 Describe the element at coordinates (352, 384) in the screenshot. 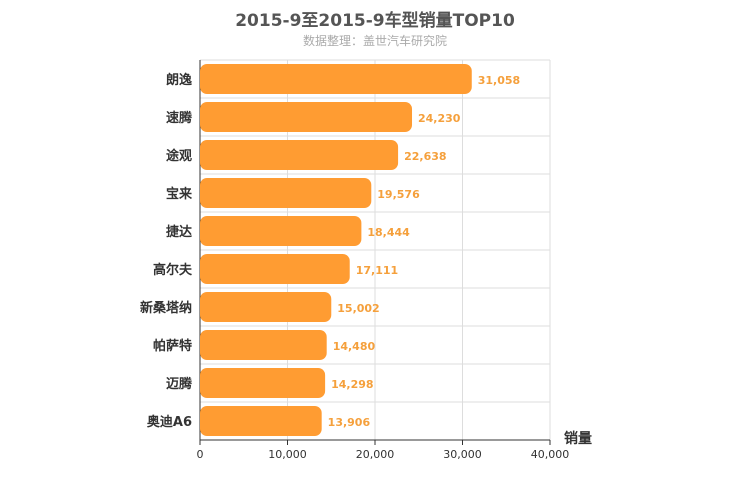

I see `data-label: 14,298` at that location.